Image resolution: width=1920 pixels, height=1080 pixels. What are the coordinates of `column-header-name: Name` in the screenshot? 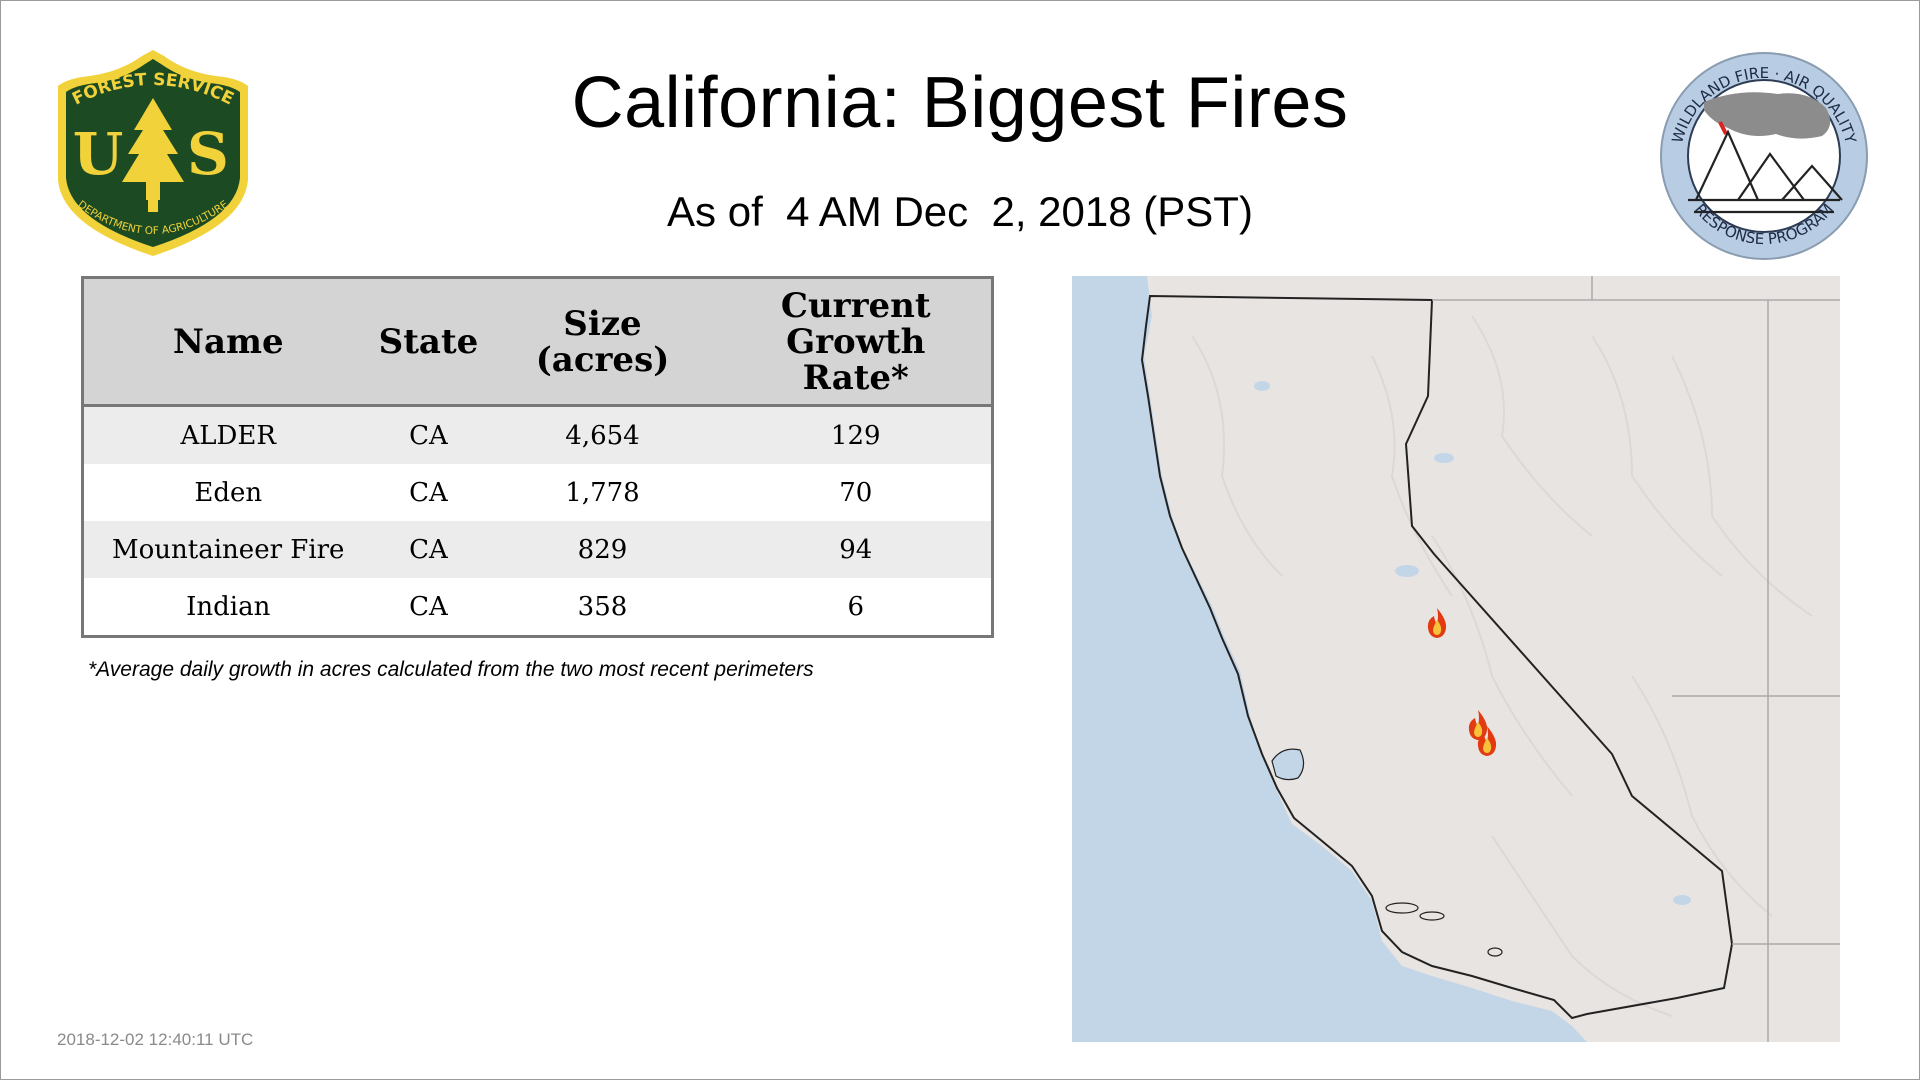 It's located at (227, 342).